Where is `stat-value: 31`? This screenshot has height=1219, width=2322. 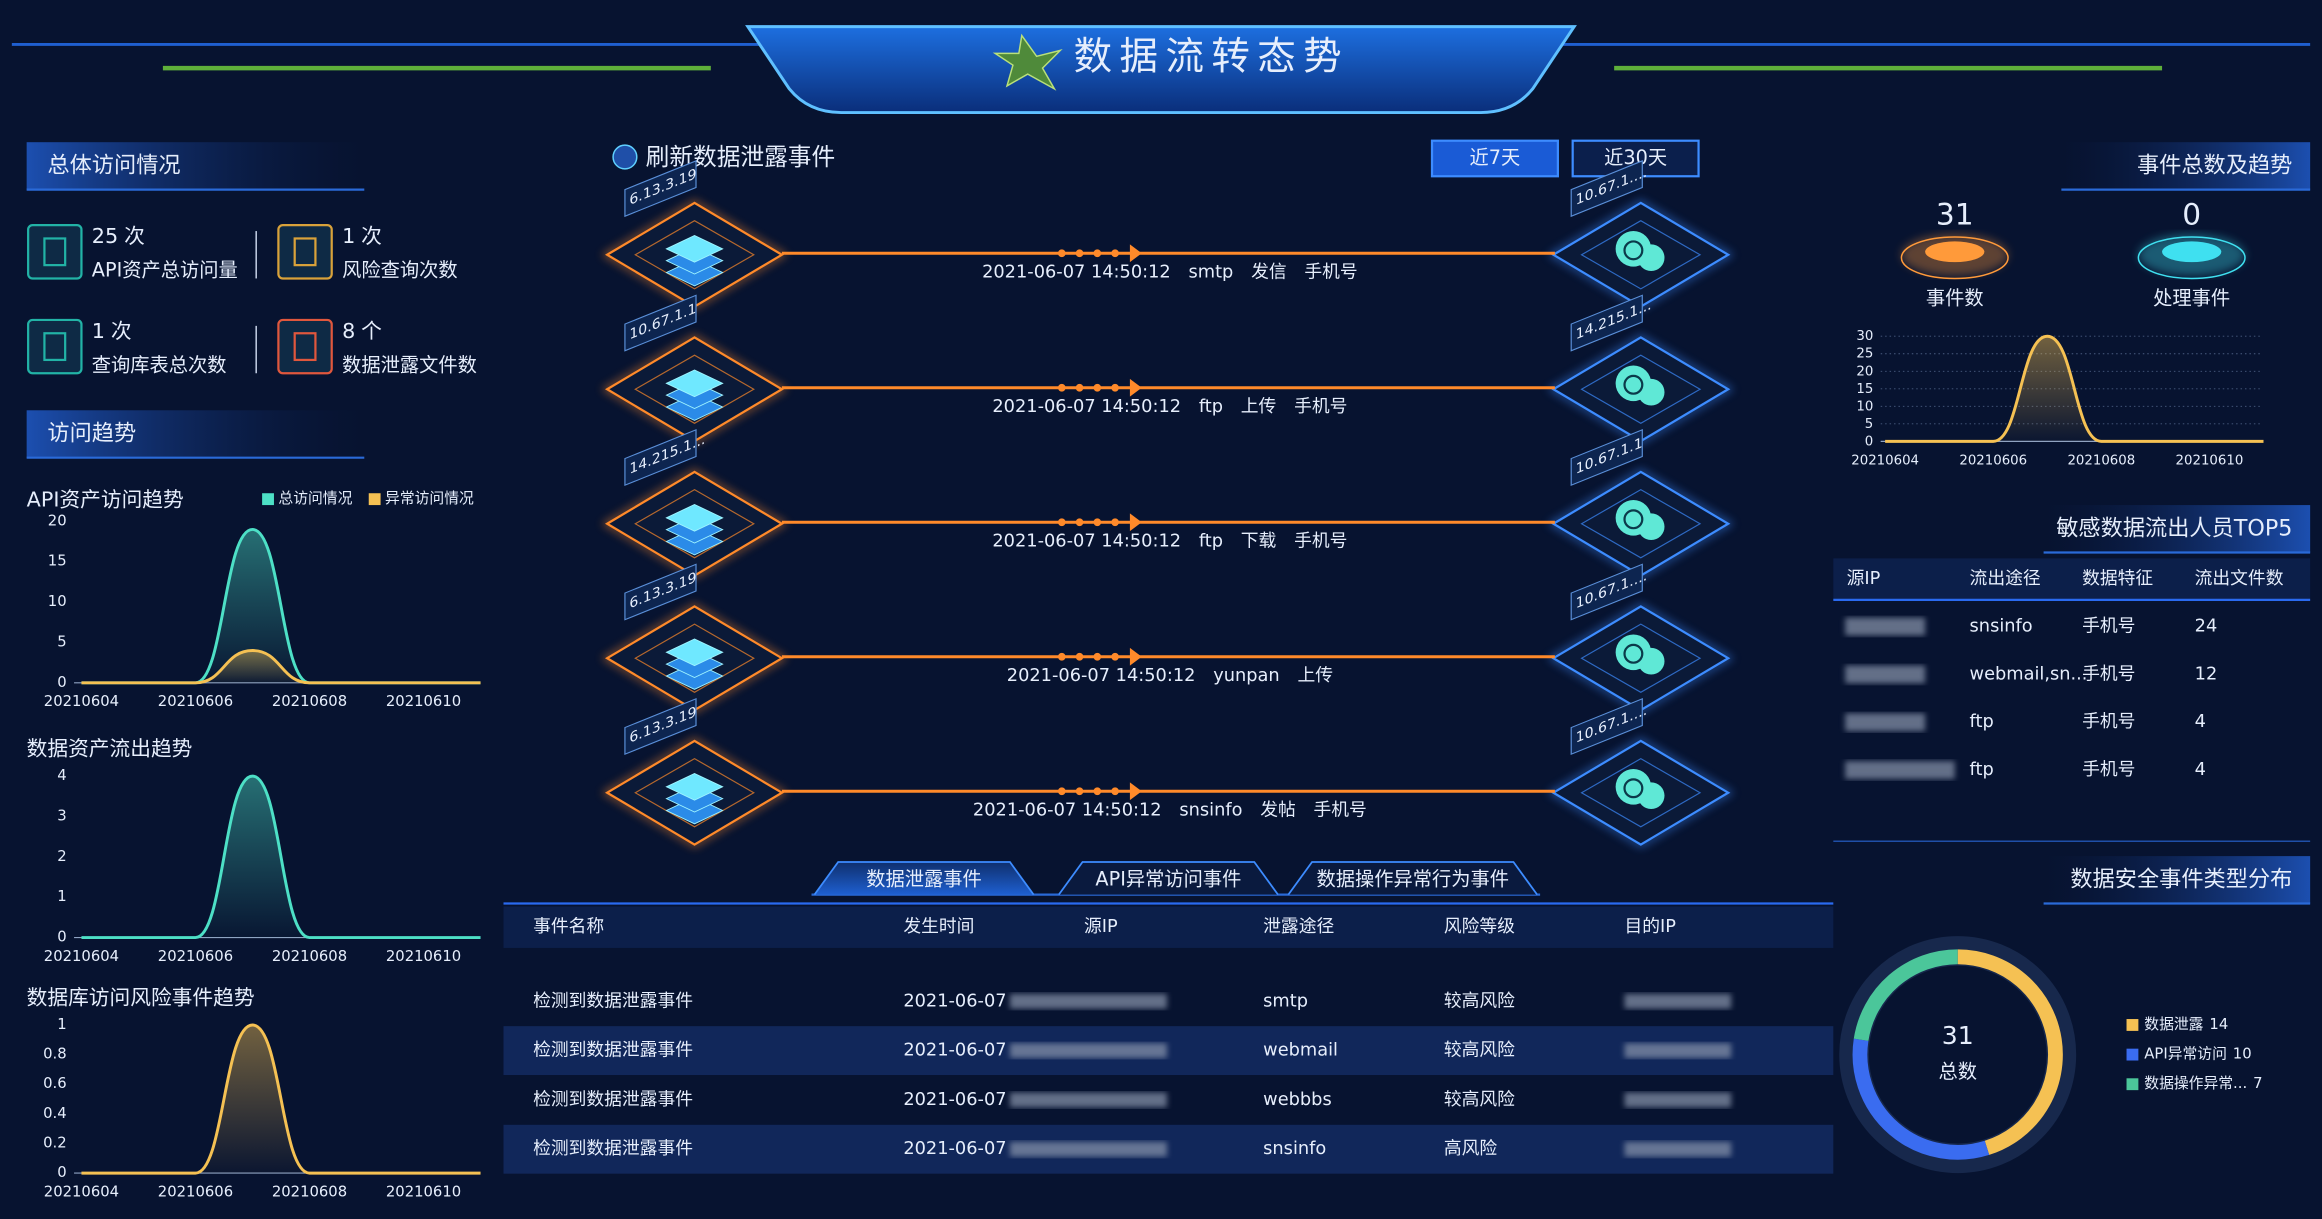
stat-value: 31 is located at coordinates (1955, 215).